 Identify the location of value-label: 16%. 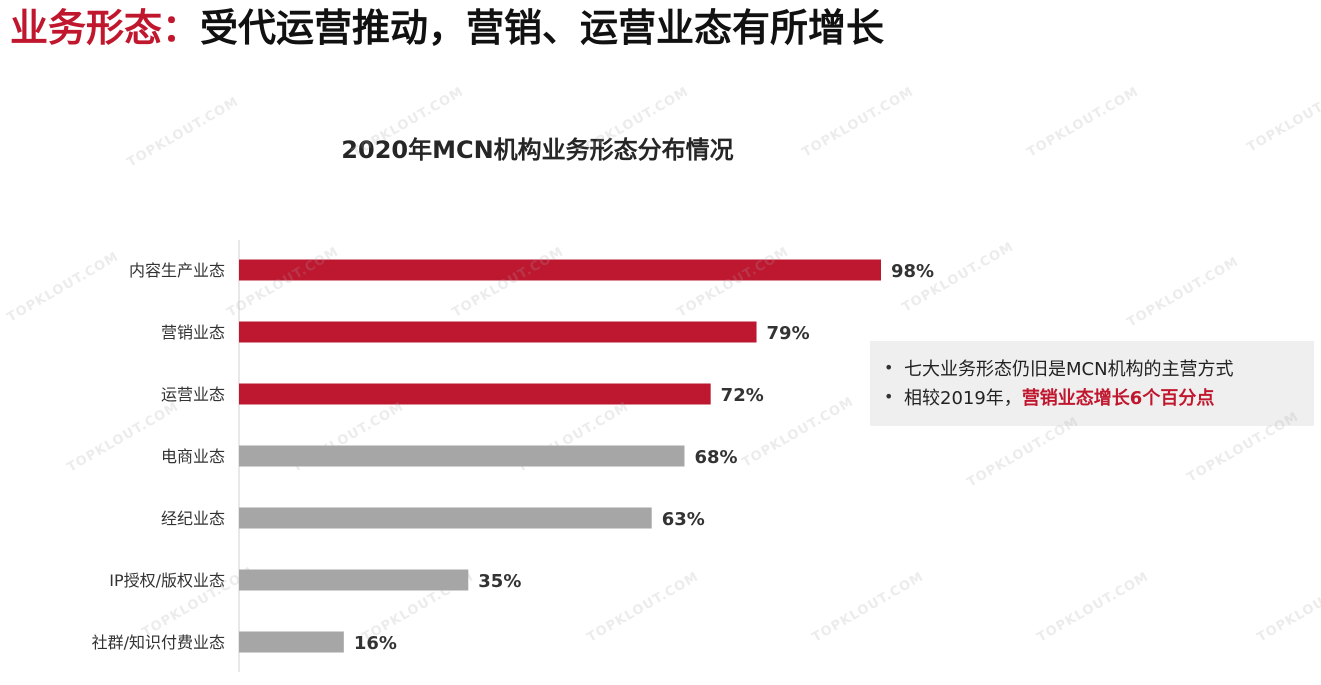
(375, 643).